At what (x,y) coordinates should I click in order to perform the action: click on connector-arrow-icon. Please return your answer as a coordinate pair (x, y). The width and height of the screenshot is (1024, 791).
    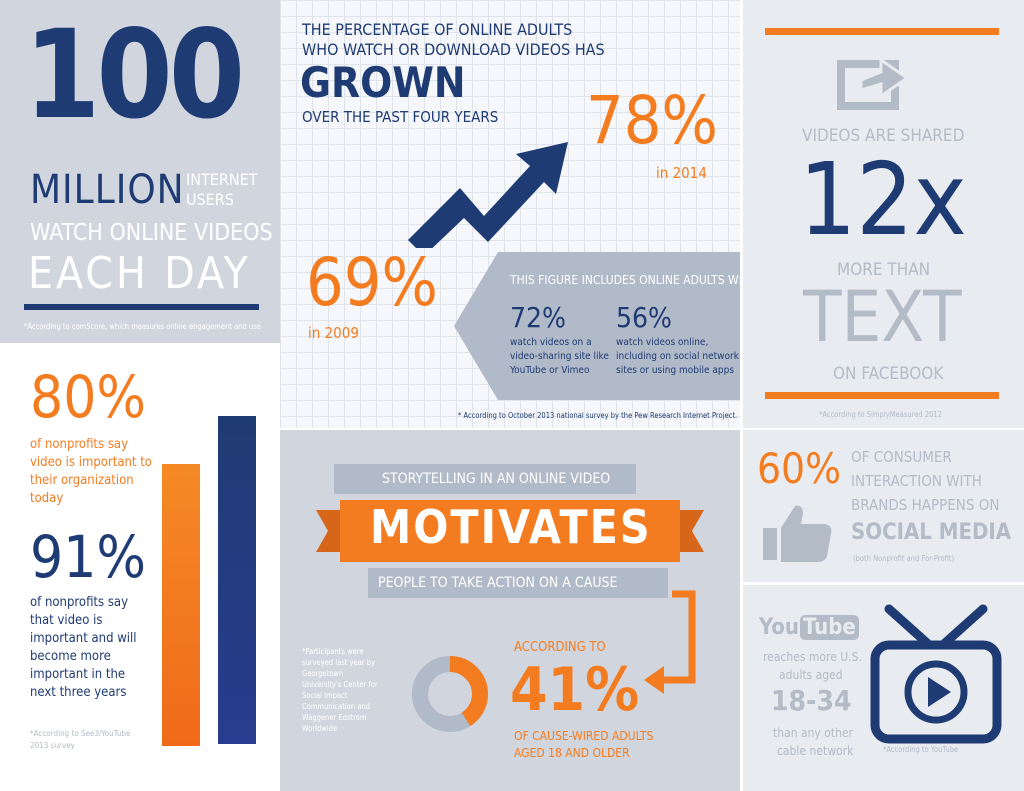
    Looking at the image, I should click on (670, 642).